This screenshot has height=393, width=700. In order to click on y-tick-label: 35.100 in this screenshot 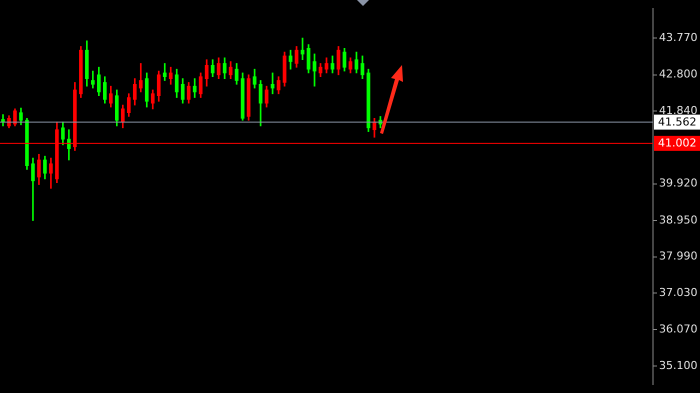, I will do `click(678, 365)`.